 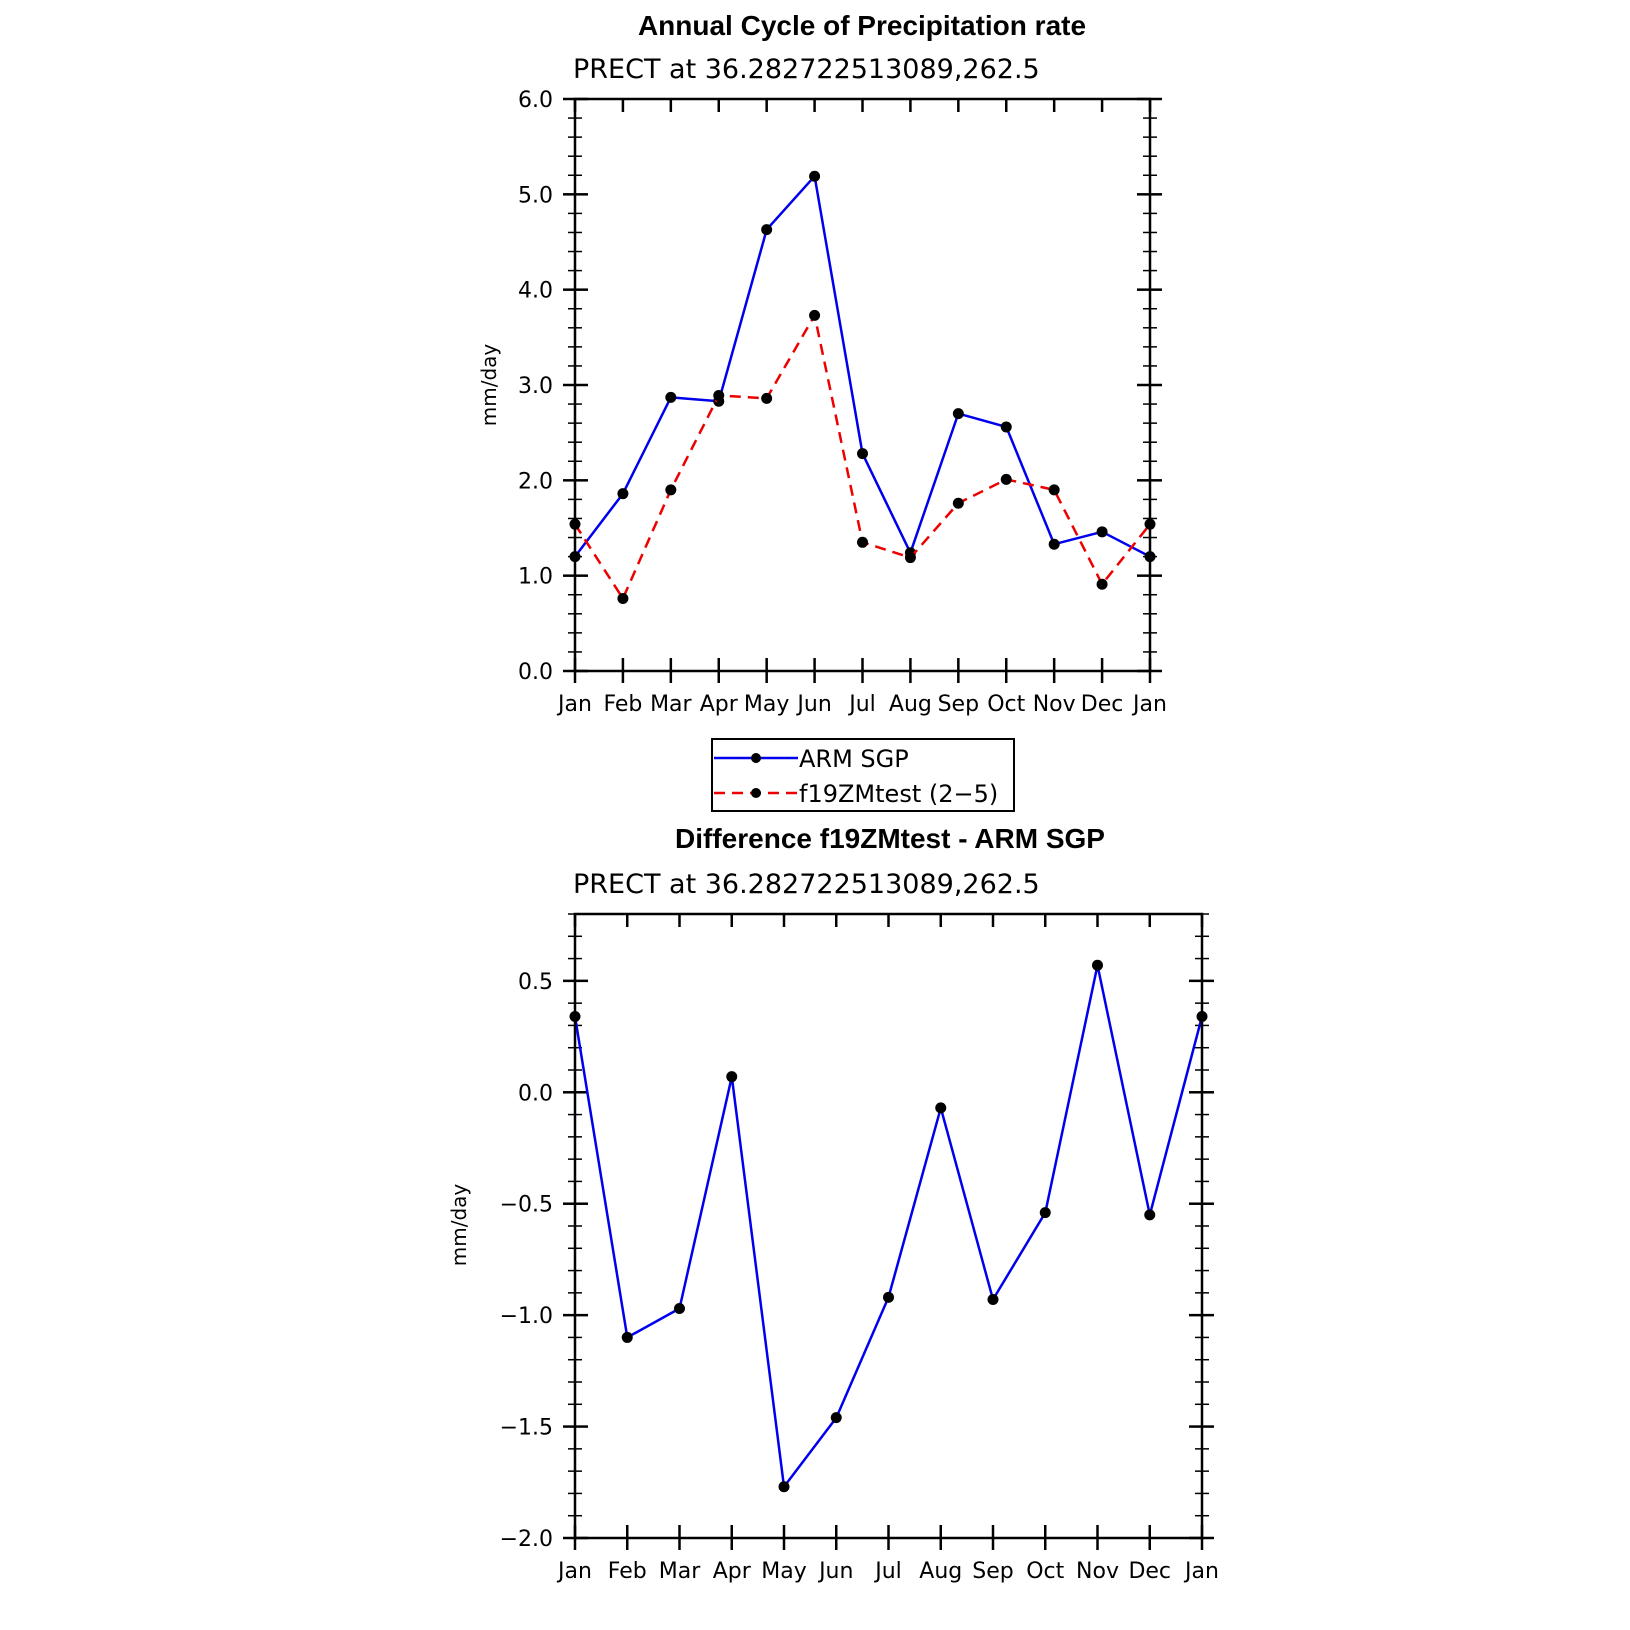 I want to click on y-tick-label: 6.0, so click(x=535, y=100).